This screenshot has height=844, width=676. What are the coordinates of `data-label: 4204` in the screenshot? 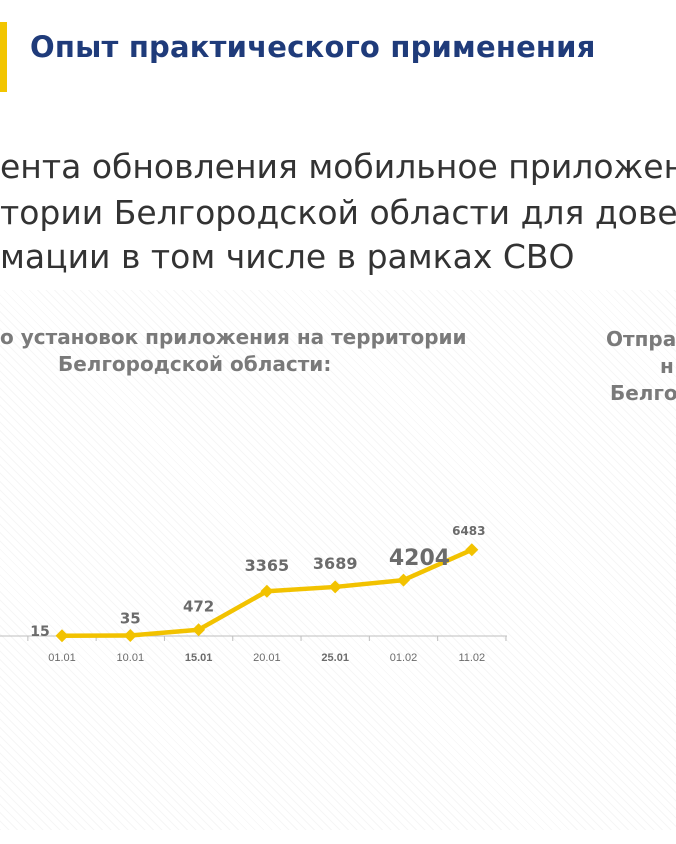 It's located at (419, 558).